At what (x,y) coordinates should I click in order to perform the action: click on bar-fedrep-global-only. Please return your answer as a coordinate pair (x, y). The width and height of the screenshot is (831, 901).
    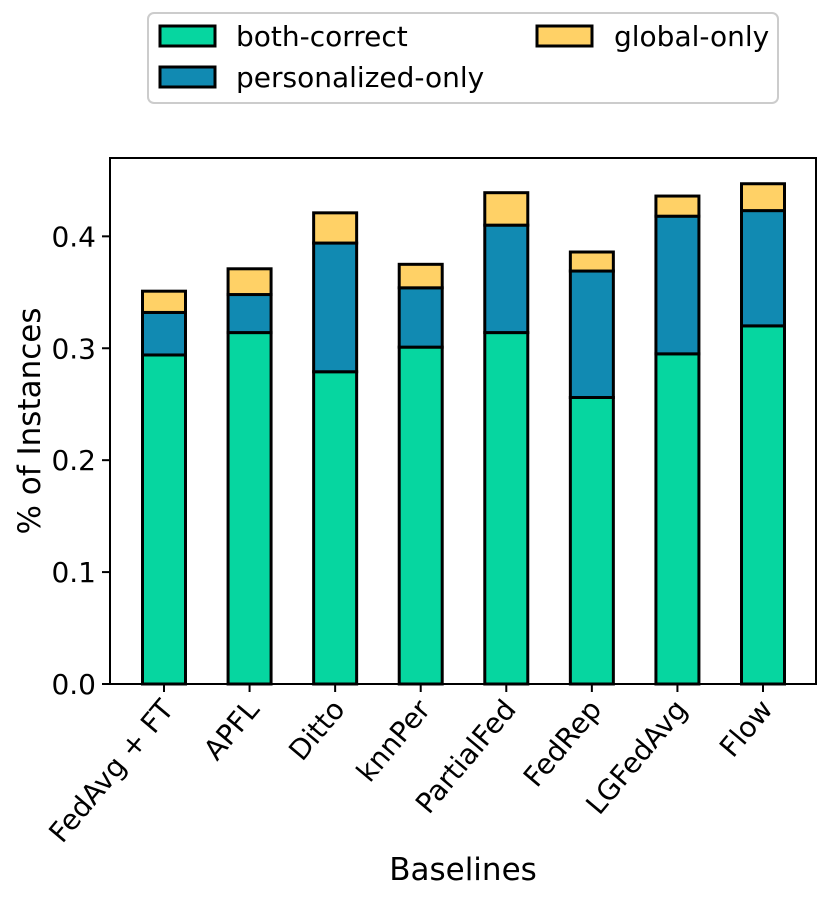
    Looking at the image, I should click on (591, 261).